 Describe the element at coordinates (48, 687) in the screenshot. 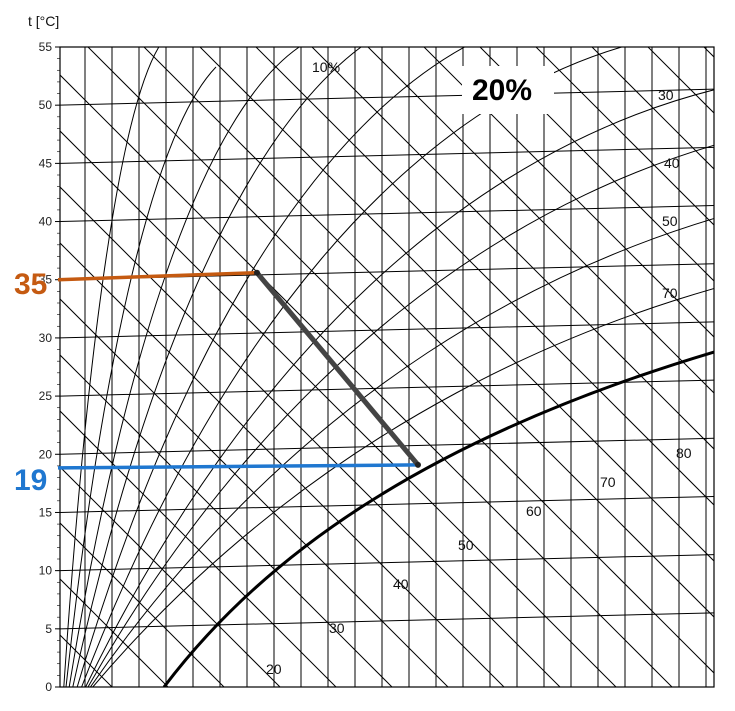

I see `y-tick-label: 0` at that location.